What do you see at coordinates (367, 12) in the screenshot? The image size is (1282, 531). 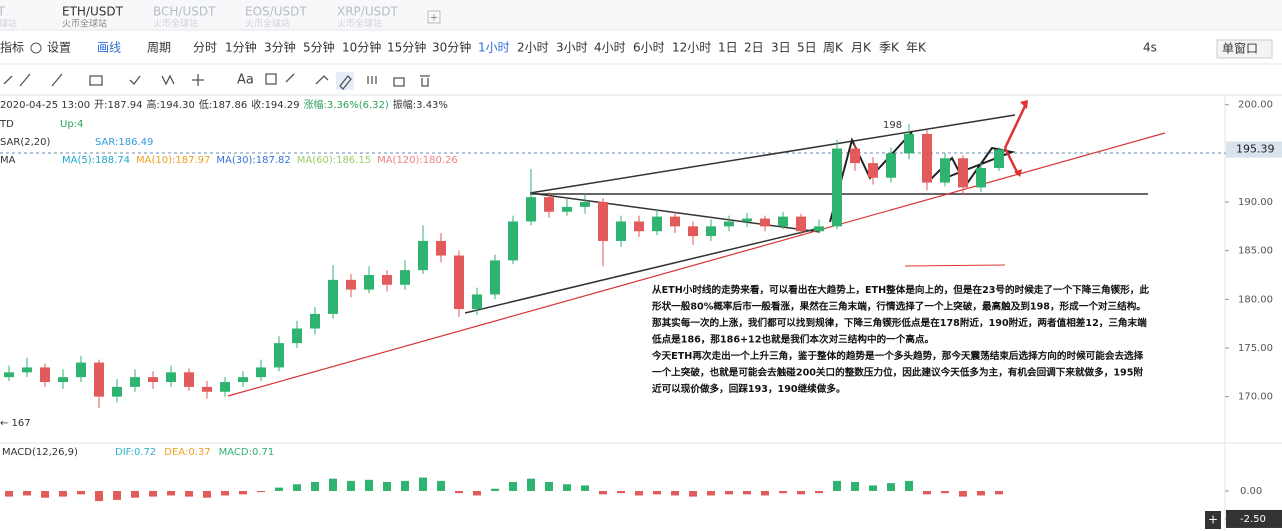 I see `tab-pair: XRP/USDT` at bounding box center [367, 12].